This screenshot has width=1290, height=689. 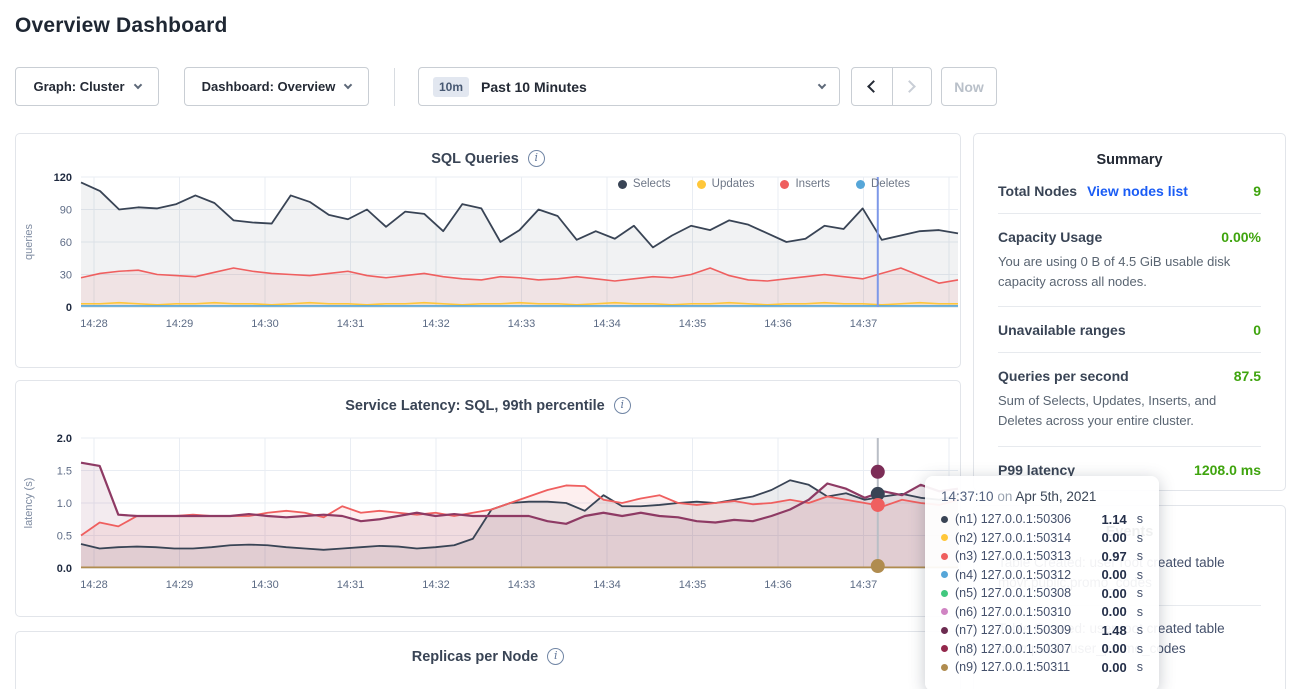 What do you see at coordinates (860, 184) in the screenshot?
I see `deletes-dot-icon` at bounding box center [860, 184].